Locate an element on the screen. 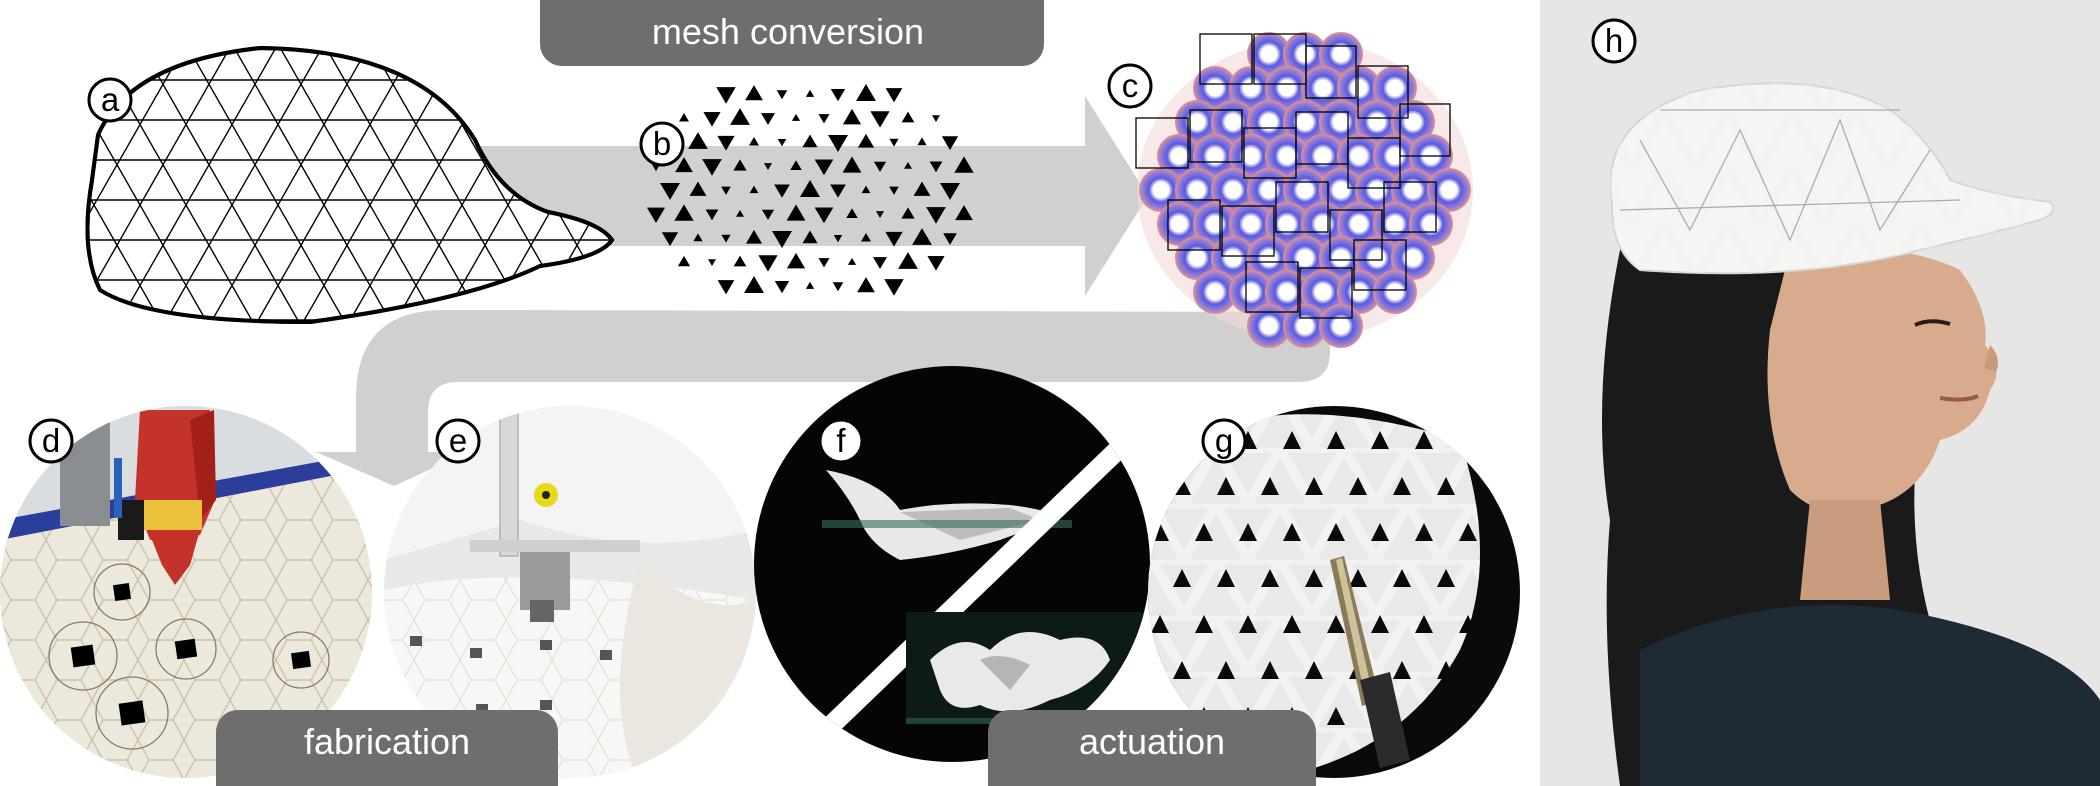 The width and height of the screenshot is (2100, 786). panel-label-d: d is located at coordinates (51, 441).